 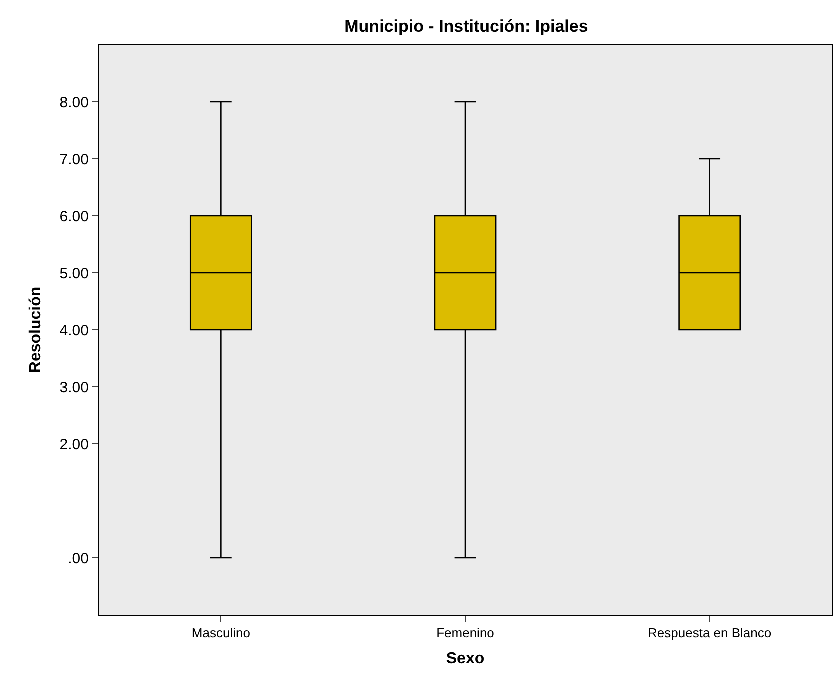 I want to click on x-tick-label: Femenino, so click(x=465, y=633).